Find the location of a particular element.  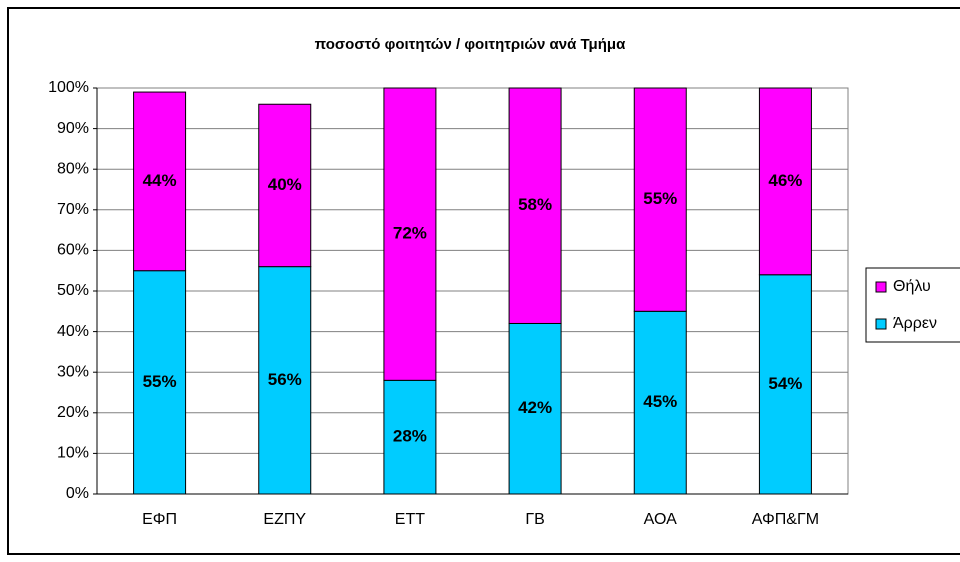

x-tick-label: ΕΖΠΥ is located at coordinates (284, 519).